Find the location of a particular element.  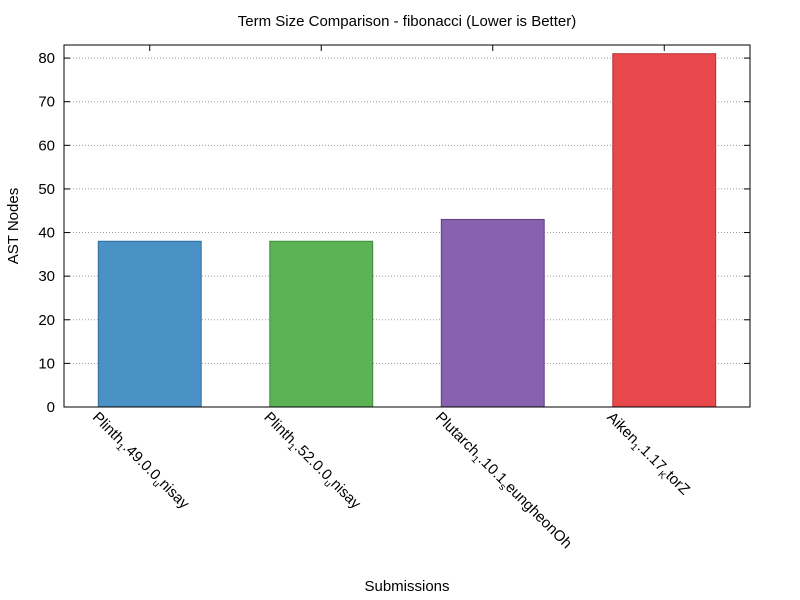

x-tick-label: Aiken1.1.17KtorZ is located at coordinates (647, 455).